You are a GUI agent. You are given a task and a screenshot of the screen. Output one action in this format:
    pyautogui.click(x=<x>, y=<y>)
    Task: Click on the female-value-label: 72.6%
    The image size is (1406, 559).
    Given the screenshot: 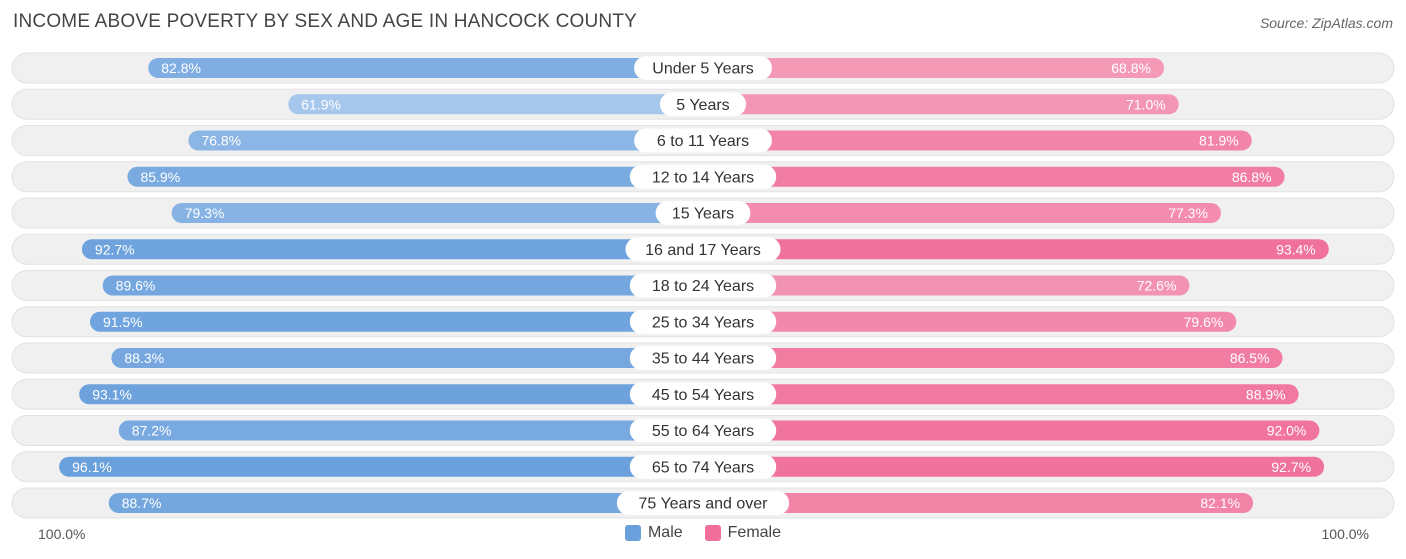 What is the action you would take?
    pyautogui.click(x=1157, y=286)
    